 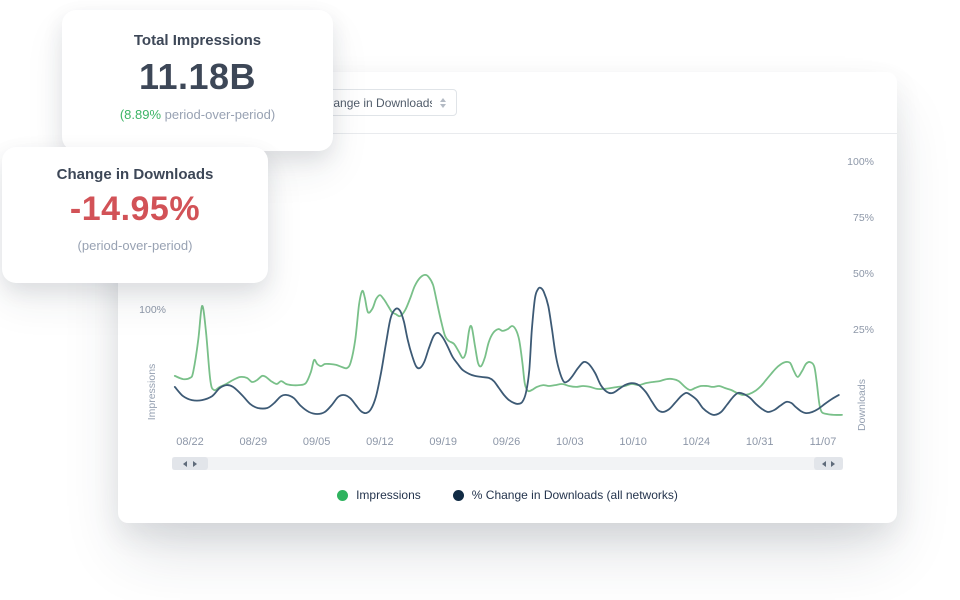 What do you see at coordinates (140, 114) in the screenshot?
I see `delta-percent: (8.89%` at bounding box center [140, 114].